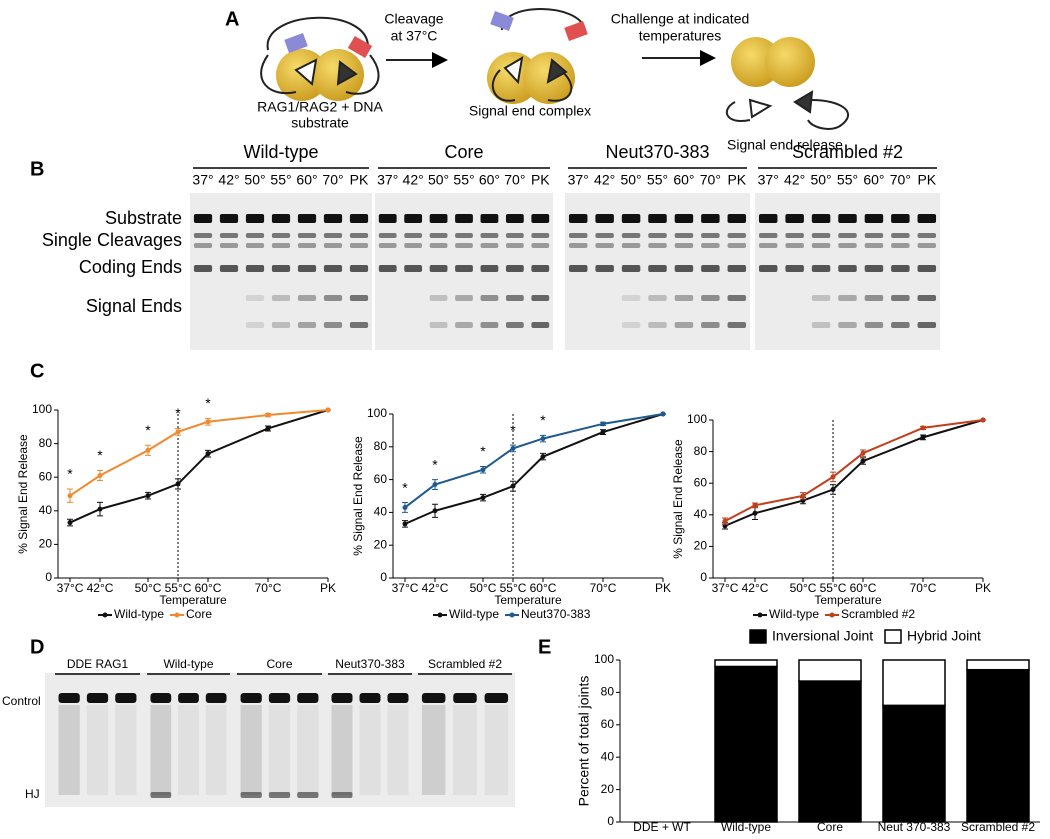 The height and width of the screenshot is (839, 1050). What do you see at coordinates (893, 636) in the screenshot?
I see `legend-swatch` at bounding box center [893, 636].